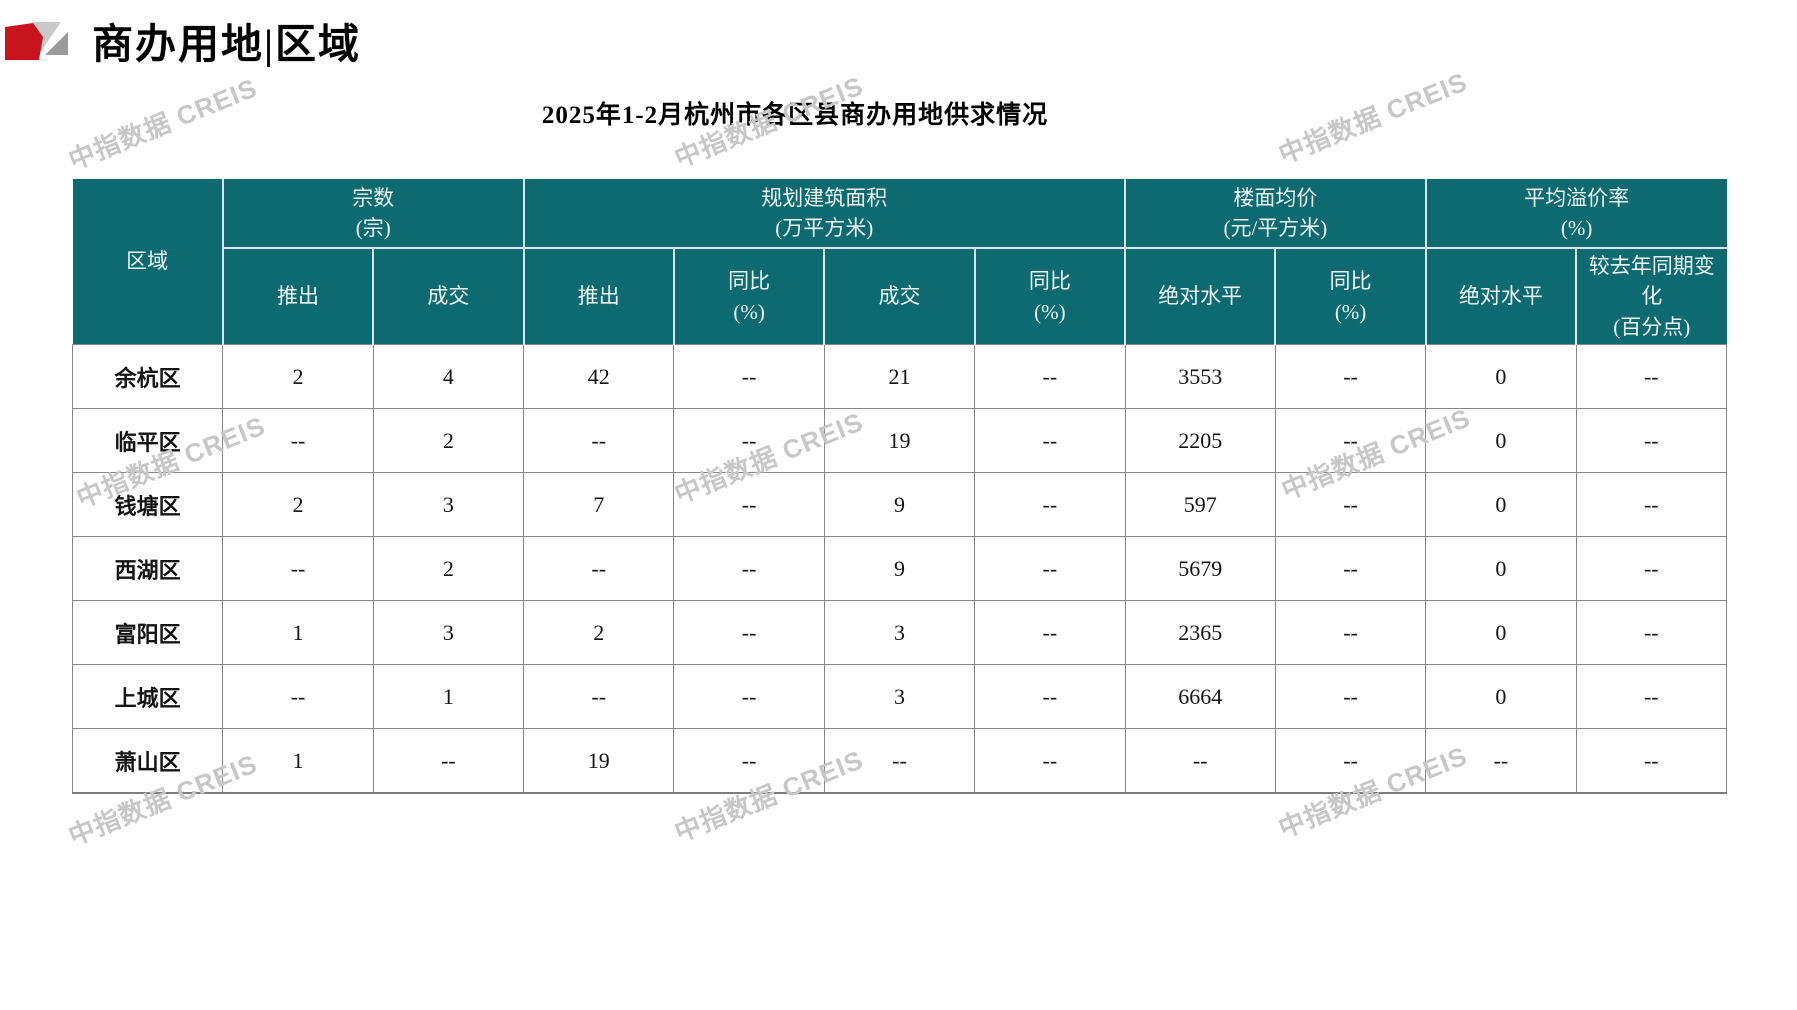 The height and width of the screenshot is (1010, 1797). I want to click on col-header-premium-level: 绝对水平, so click(1501, 297).